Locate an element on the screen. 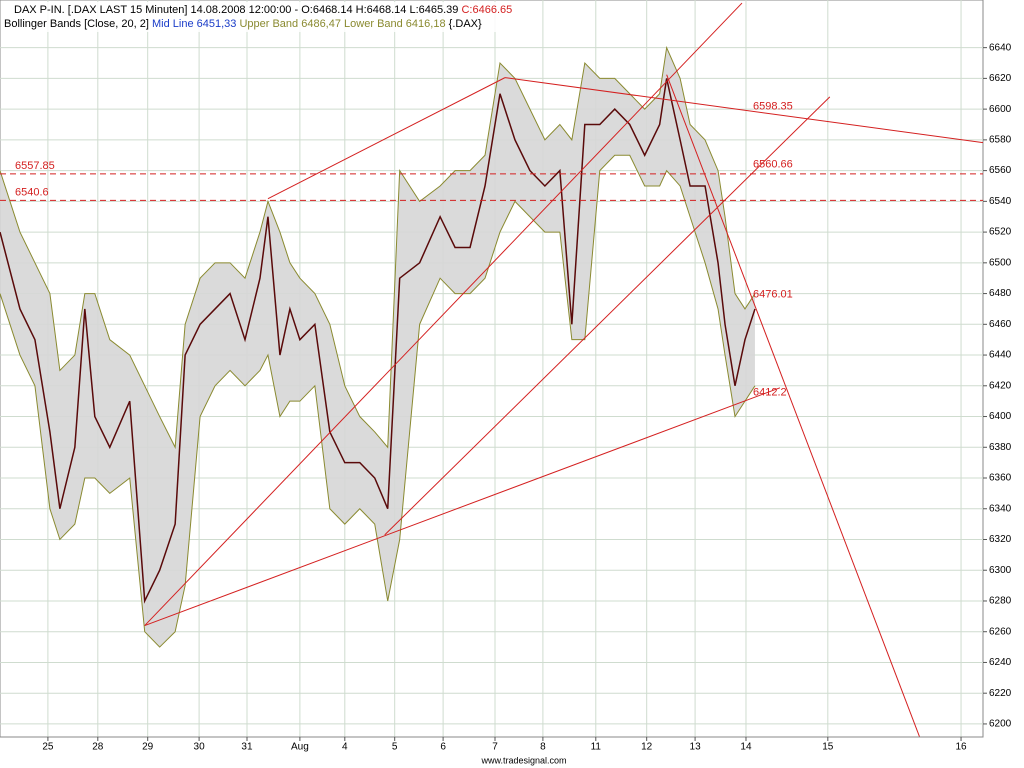 The image size is (1024, 768). y-tick-label: 6220 is located at coordinates (1000, 693).